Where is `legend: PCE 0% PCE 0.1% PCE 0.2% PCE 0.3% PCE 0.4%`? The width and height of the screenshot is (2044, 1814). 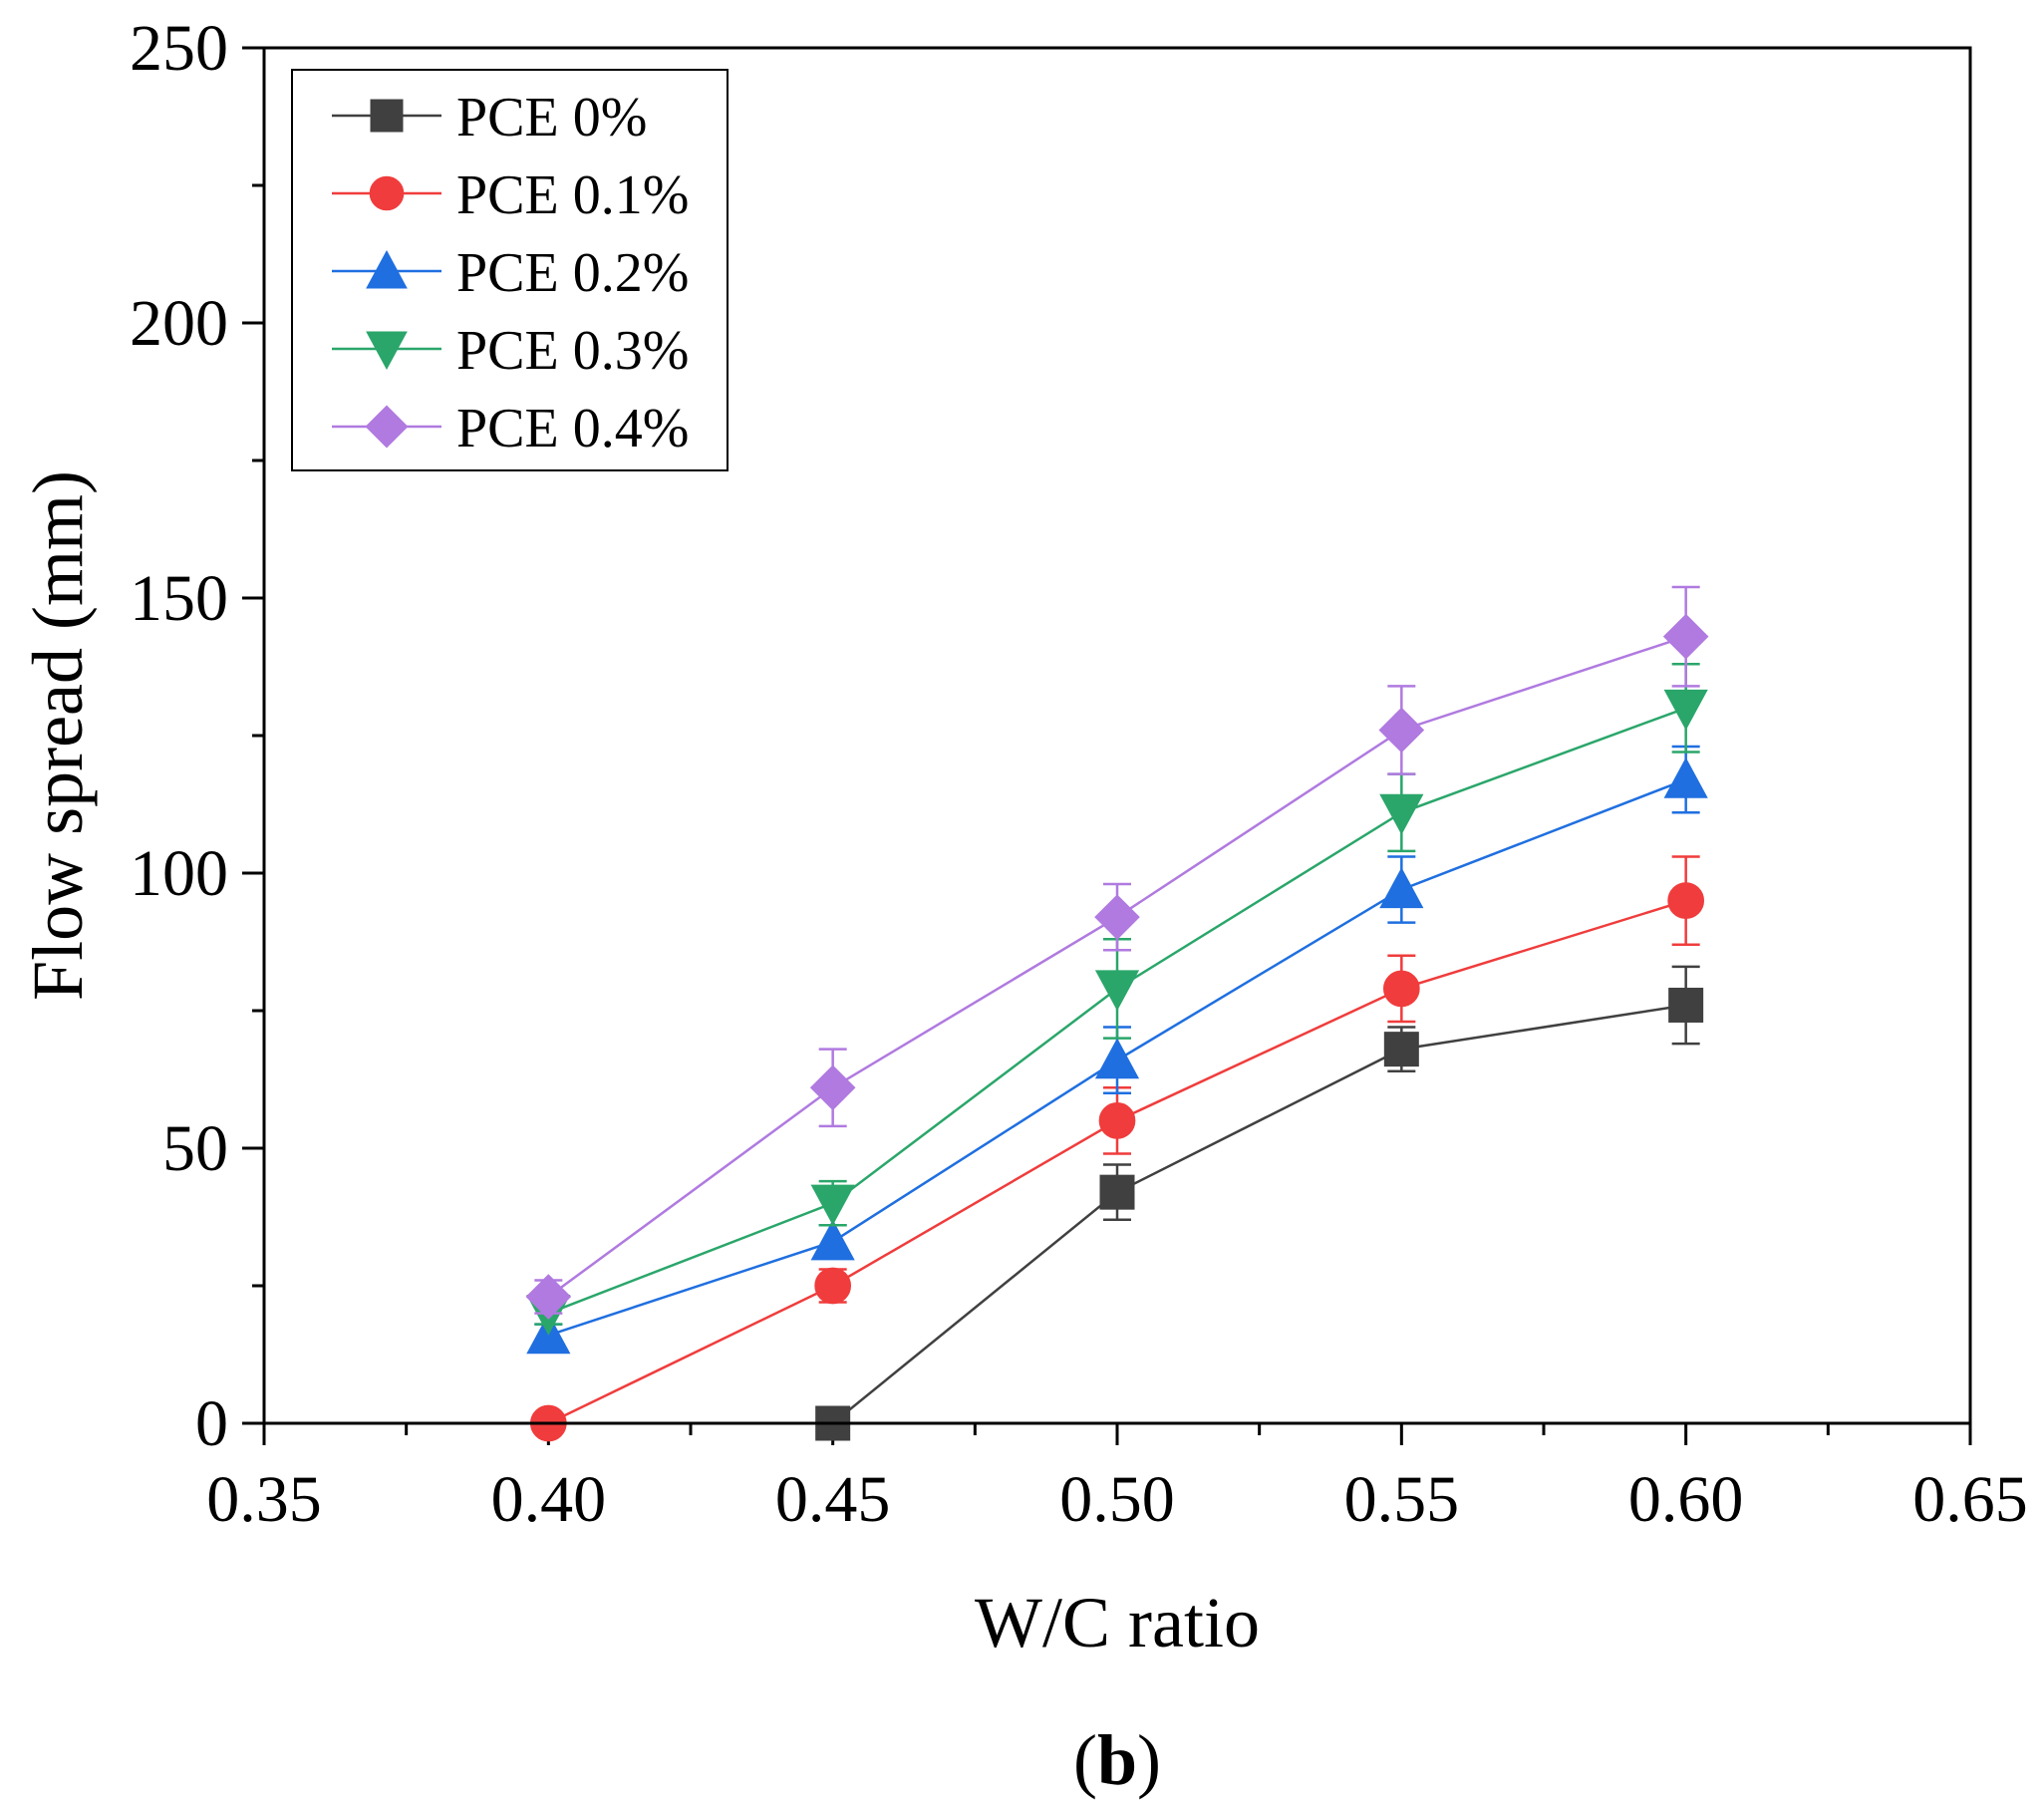
legend: PCE 0% PCE 0.1% PCE 0.2% PCE 0.3% PCE 0.4% is located at coordinates (510, 270).